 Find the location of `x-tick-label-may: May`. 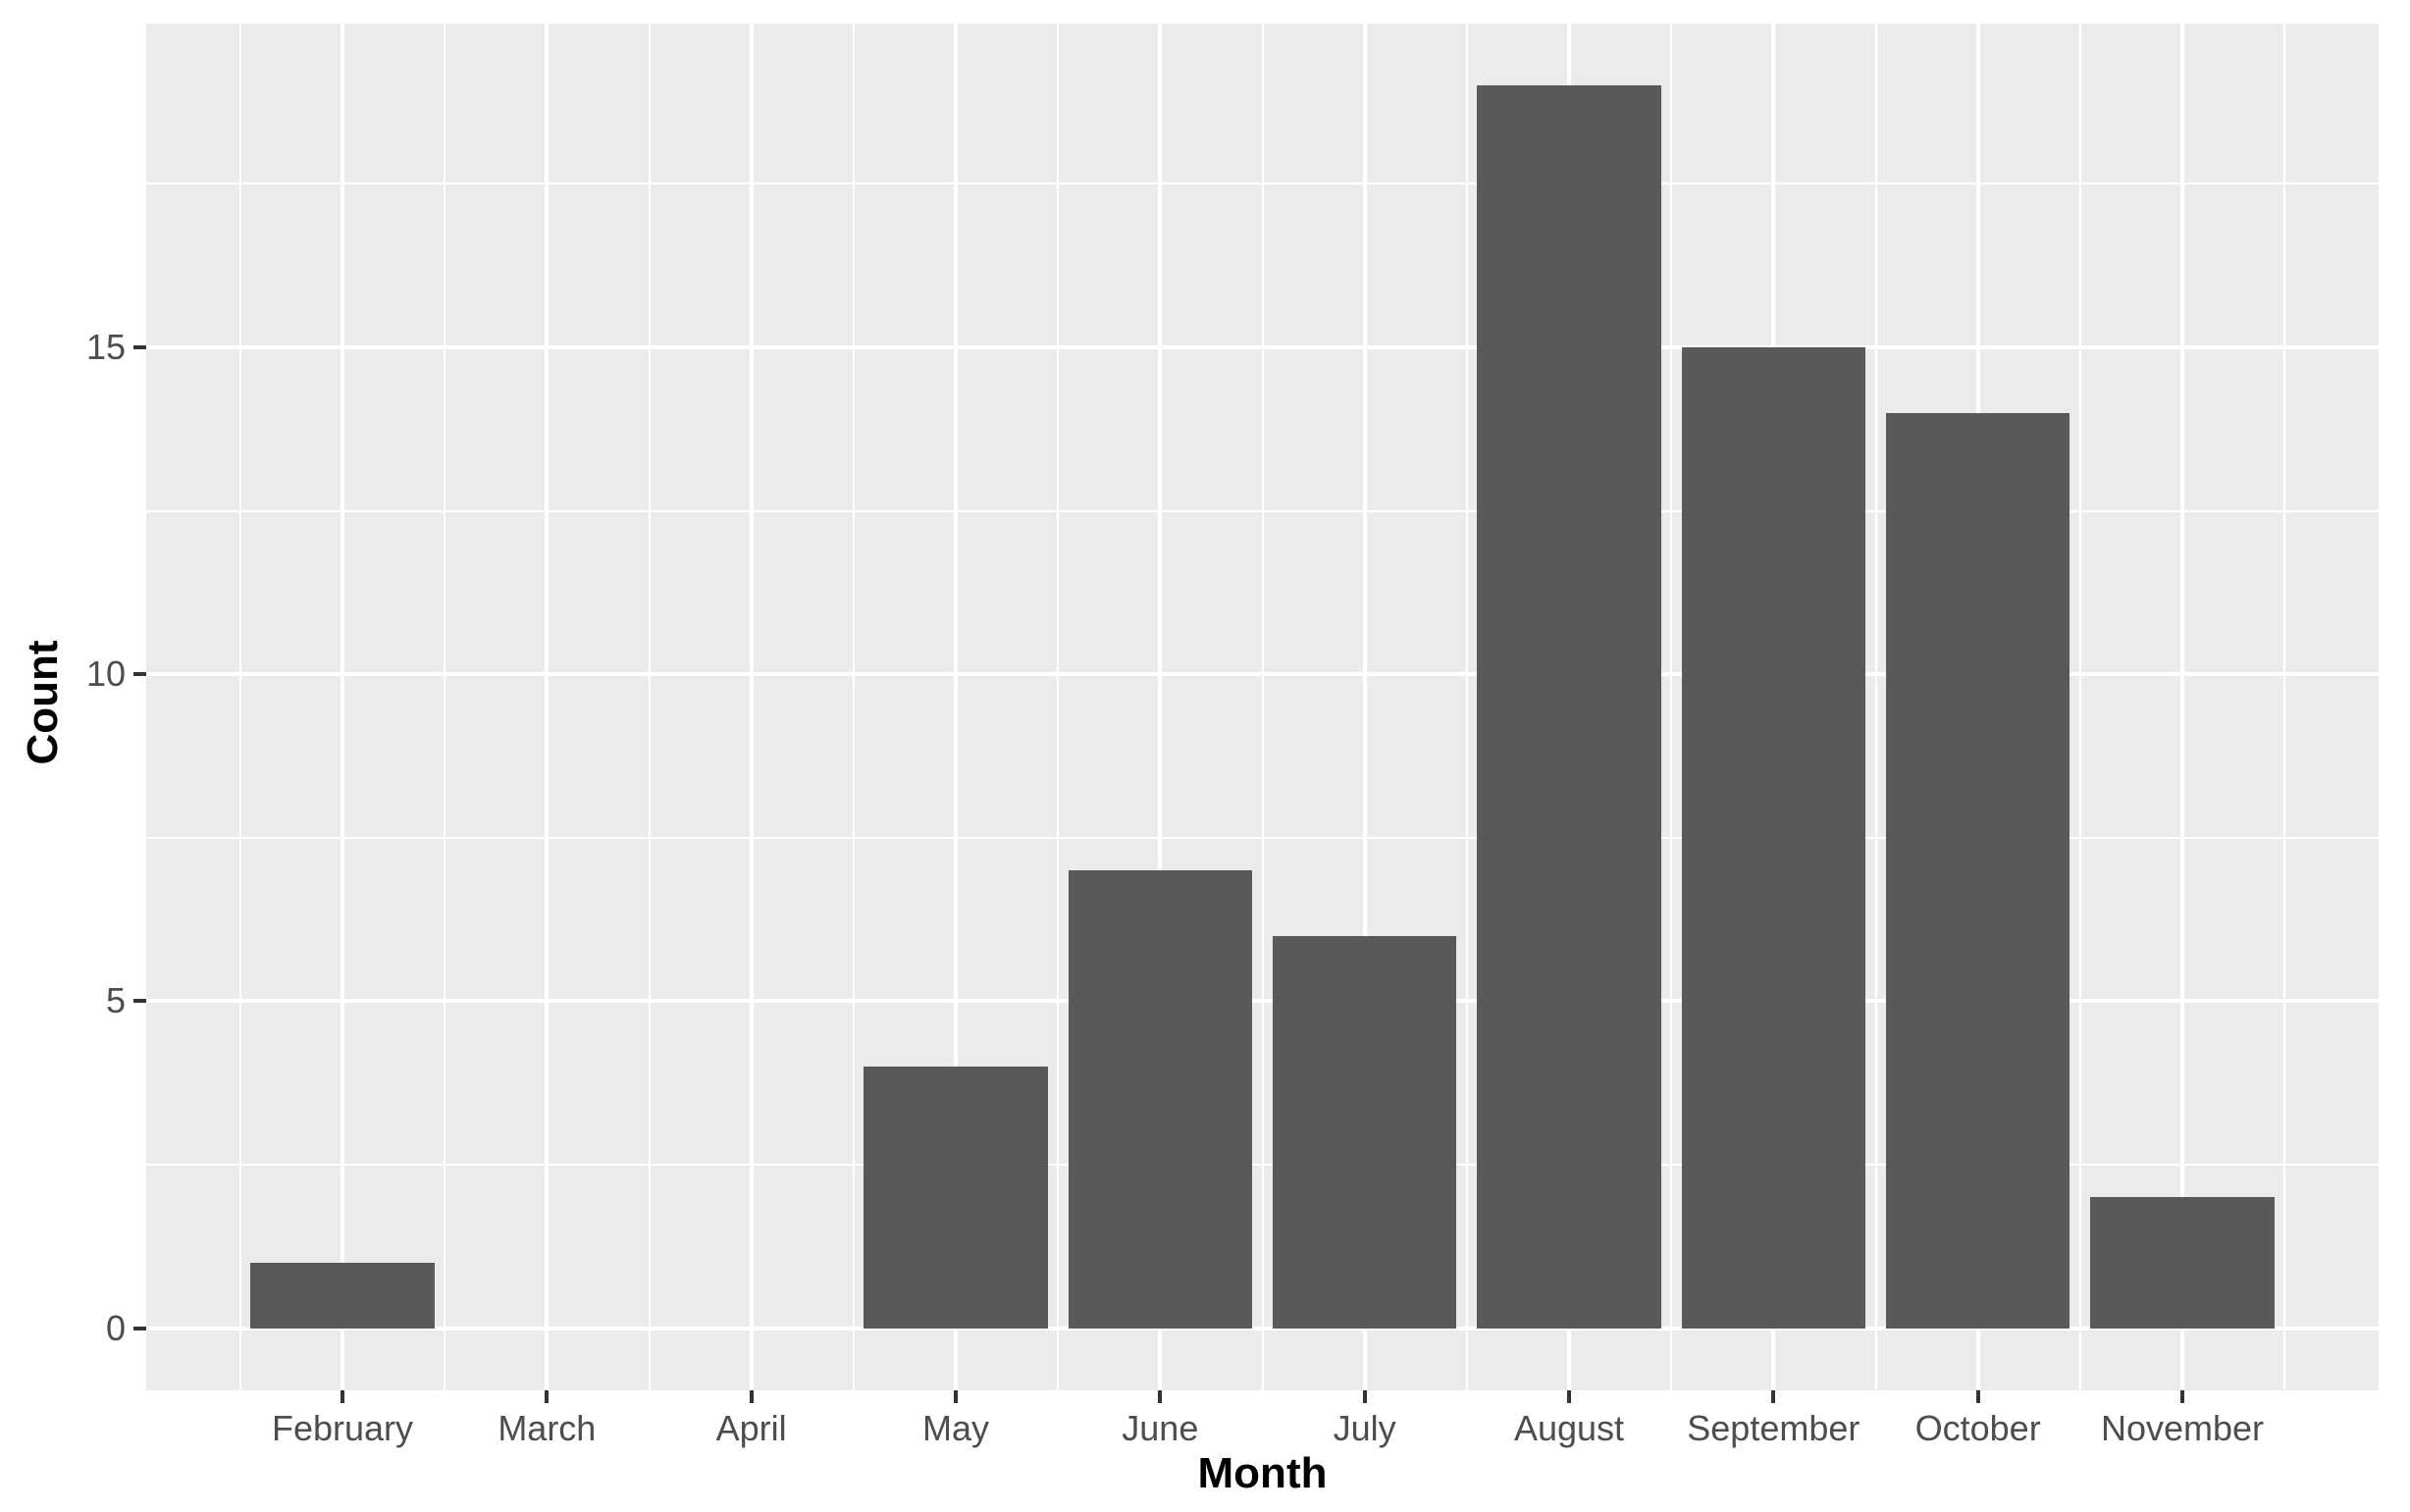

x-tick-label-may: May is located at coordinates (955, 1428).